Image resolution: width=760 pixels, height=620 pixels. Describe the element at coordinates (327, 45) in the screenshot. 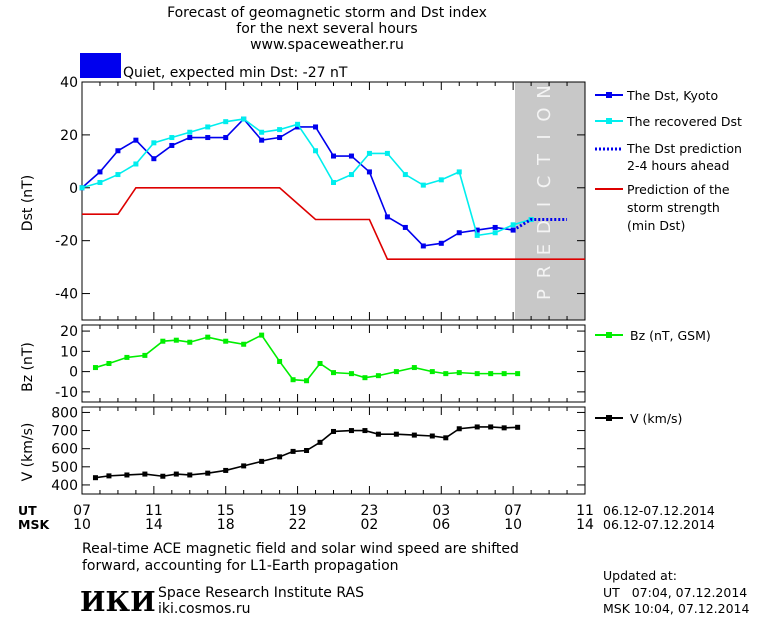

I see `chart-title-line-3: www.spaceweather.ru` at that location.